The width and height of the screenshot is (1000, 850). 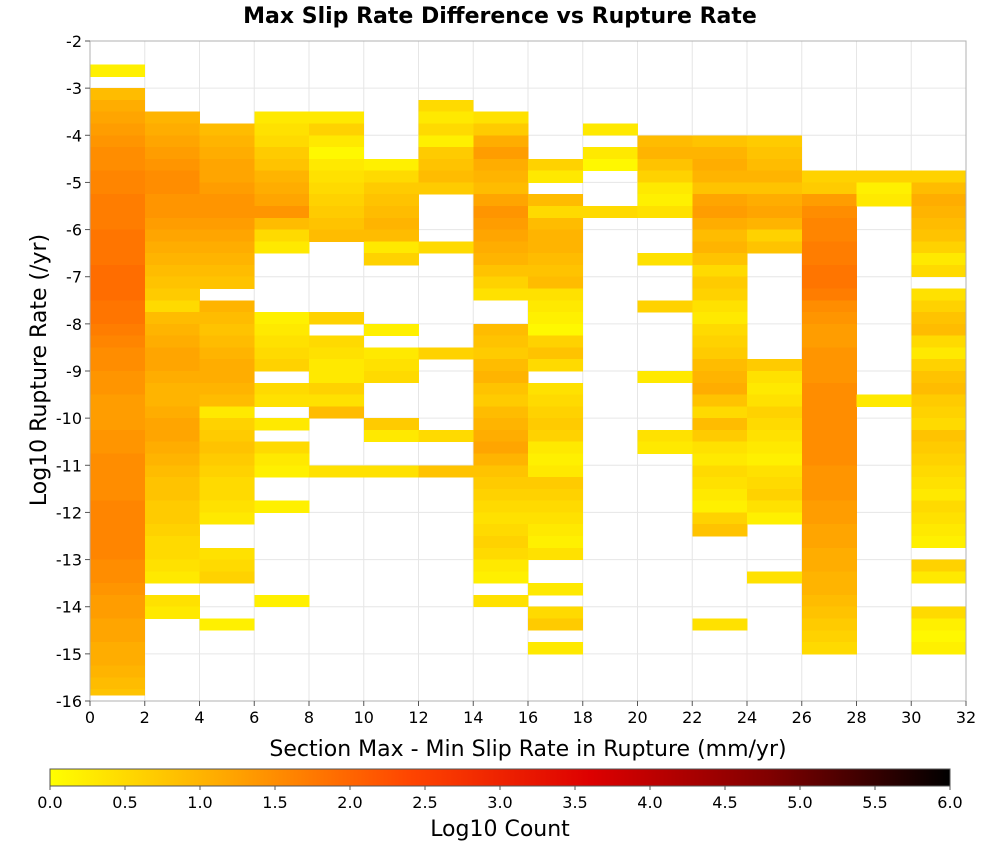 I want to click on colorbar-tick-label: 5.0, so click(x=799, y=802).